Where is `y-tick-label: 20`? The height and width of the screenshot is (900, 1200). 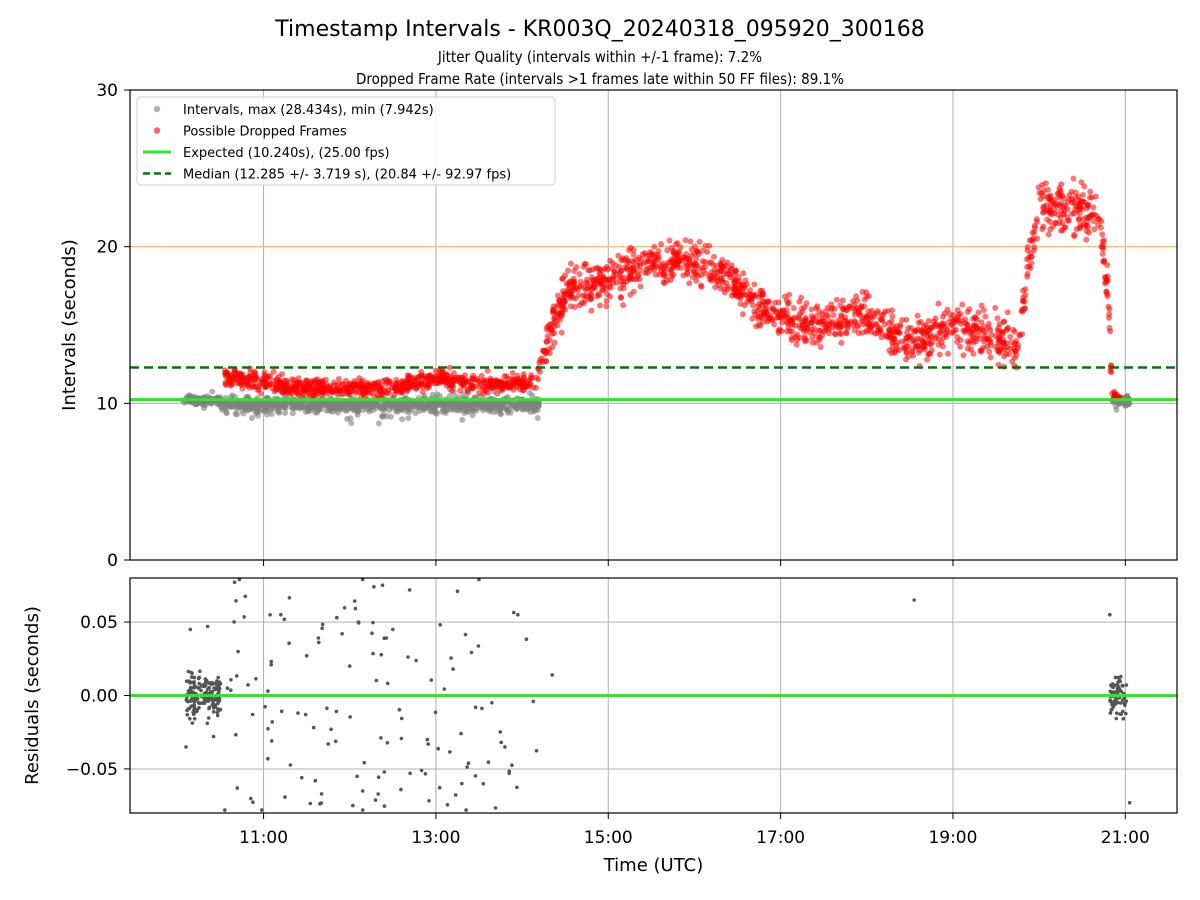
y-tick-label: 20 is located at coordinates (107, 248).